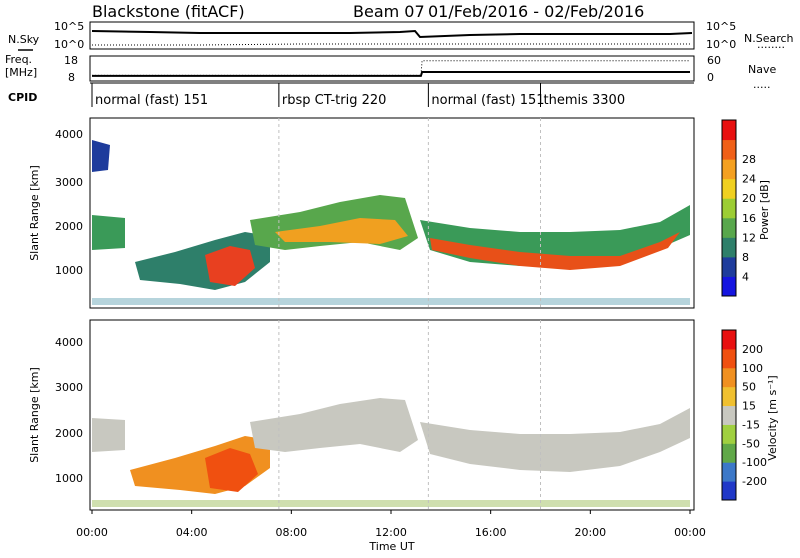  Describe the element at coordinates (752, 349) in the screenshot. I see `colorbar-tick-label: 200` at that location.